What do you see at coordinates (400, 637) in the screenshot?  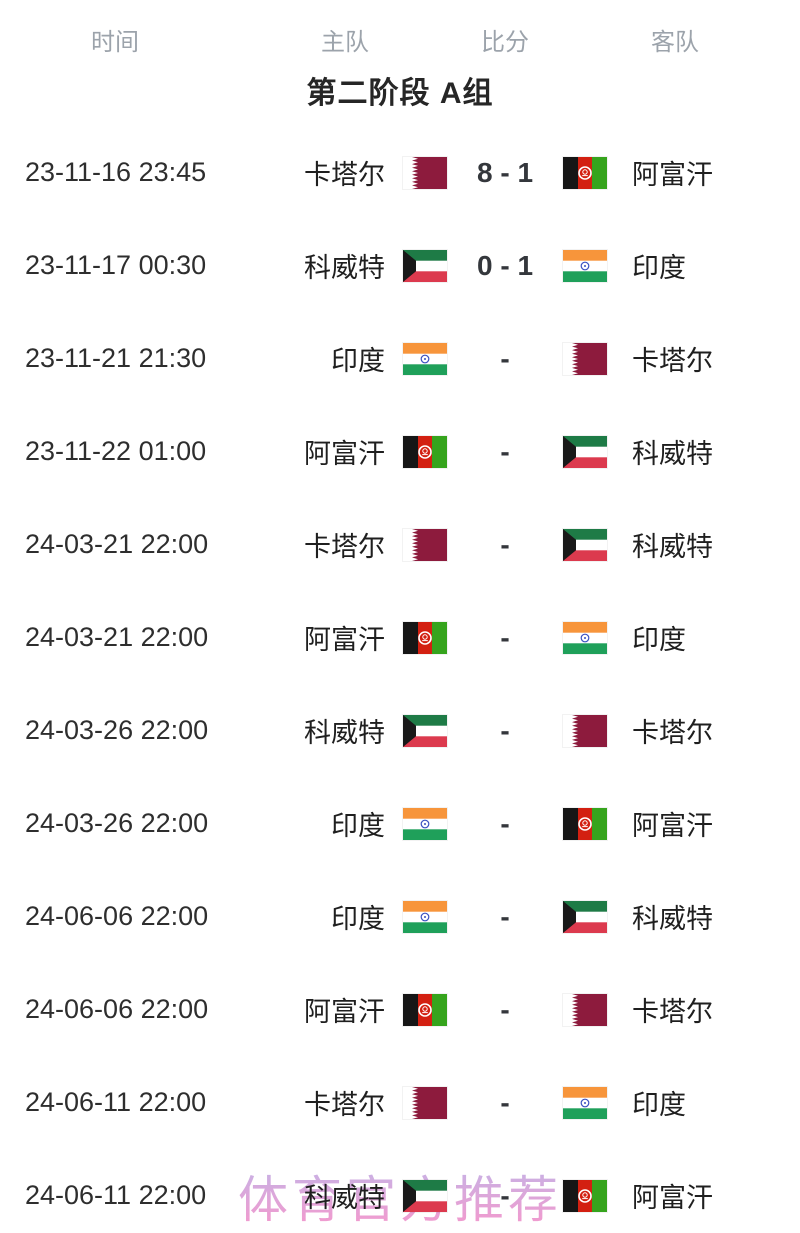 I see `match-row: 24-03-21 22:00 阿富汗 - 印度` at bounding box center [400, 637].